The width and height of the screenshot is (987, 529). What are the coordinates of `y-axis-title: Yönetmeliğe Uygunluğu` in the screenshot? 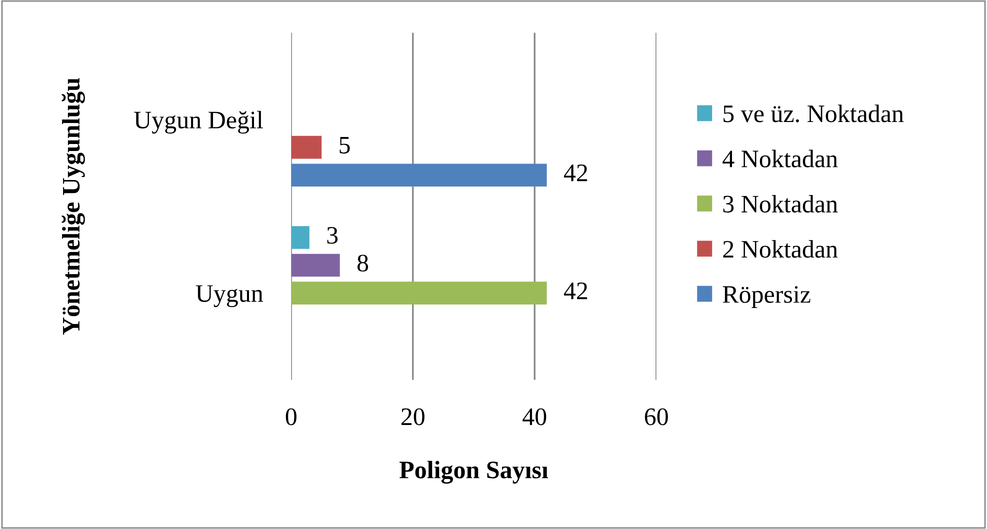 It's located at (73, 206).